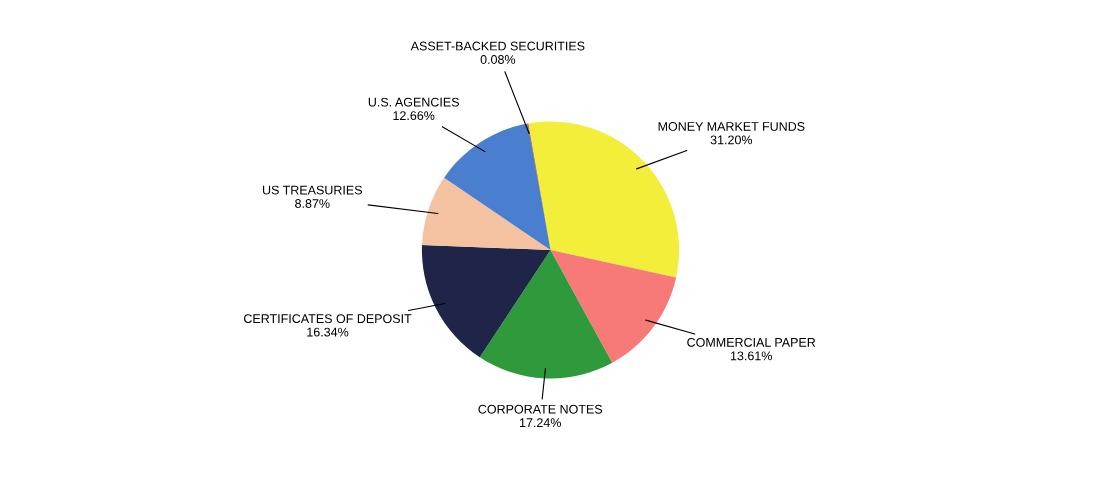 Image resolution: width=1101 pixels, height=500 pixels. What do you see at coordinates (751, 356) in the screenshot?
I see `data-label: 13.61%` at bounding box center [751, 356].